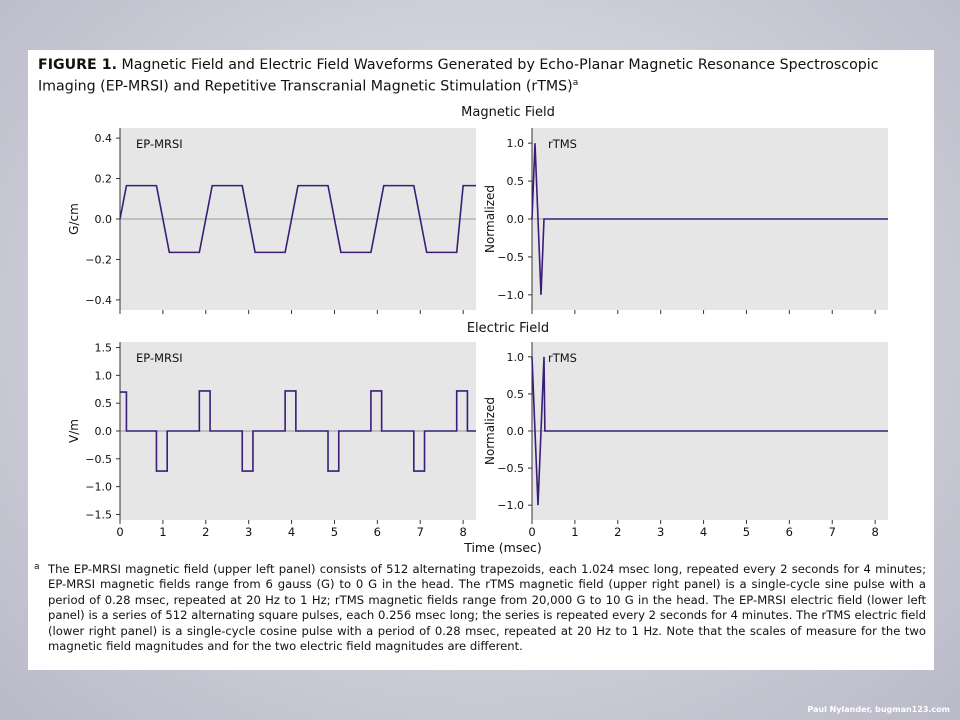  Describe the element at coordinates (575, 83) in the screenshot. I see `figure-title-superscript: a` at that location.